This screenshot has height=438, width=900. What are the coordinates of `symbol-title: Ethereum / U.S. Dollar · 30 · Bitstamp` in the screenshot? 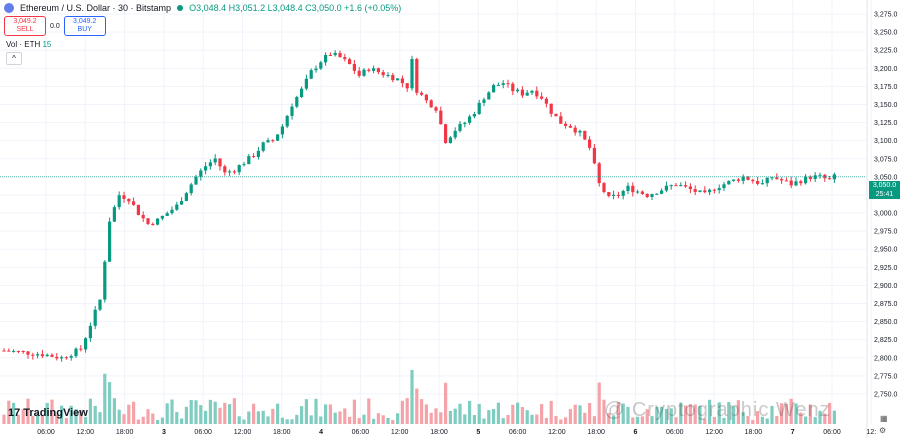 It's located at (96, 8).